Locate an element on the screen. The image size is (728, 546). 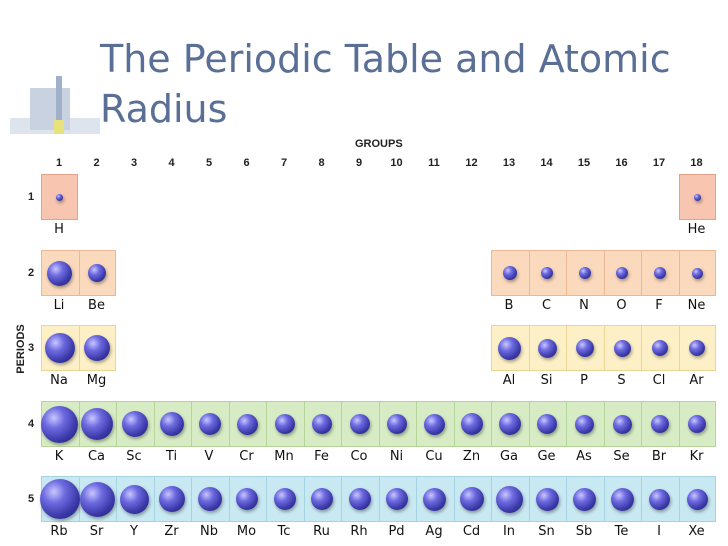
element-symbol-xe: Xe is located at coordinates (696, 531).